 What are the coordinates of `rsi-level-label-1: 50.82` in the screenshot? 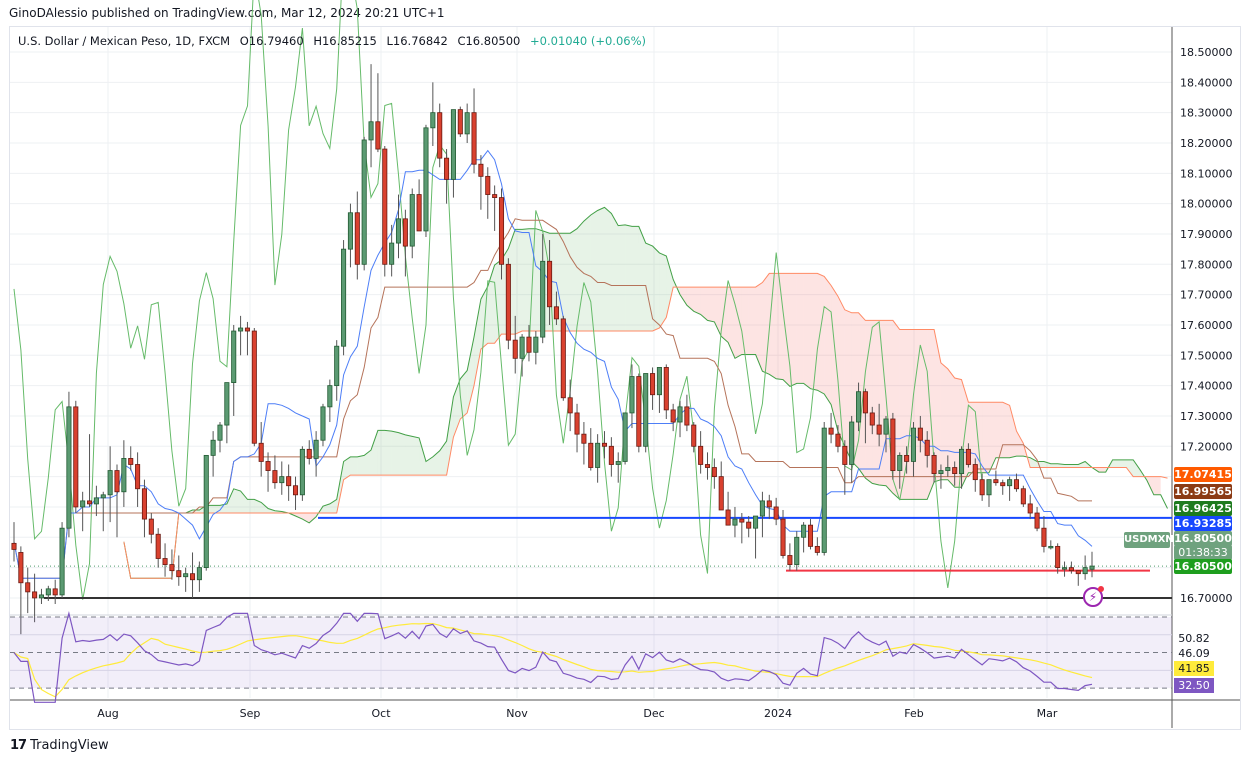 It's located at (1194, 638).